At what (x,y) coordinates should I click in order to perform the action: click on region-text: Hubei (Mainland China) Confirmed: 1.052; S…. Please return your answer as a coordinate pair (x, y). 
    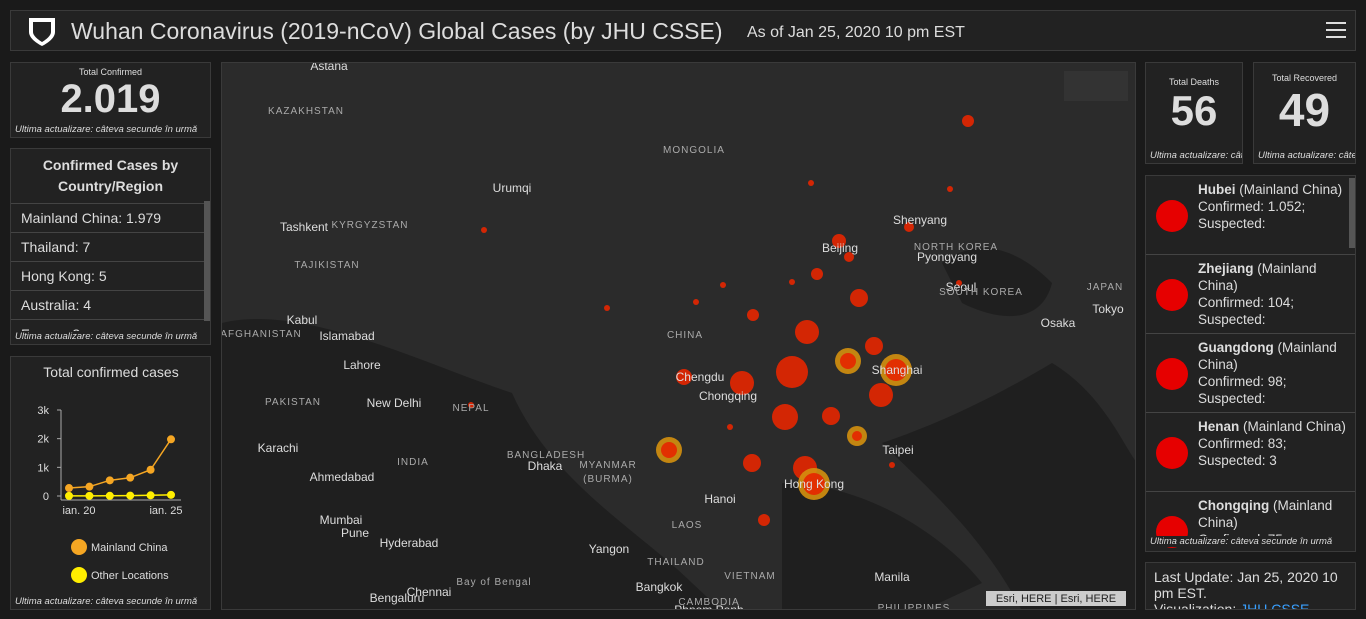
    Looking at the image, I should click on (1272, 206).